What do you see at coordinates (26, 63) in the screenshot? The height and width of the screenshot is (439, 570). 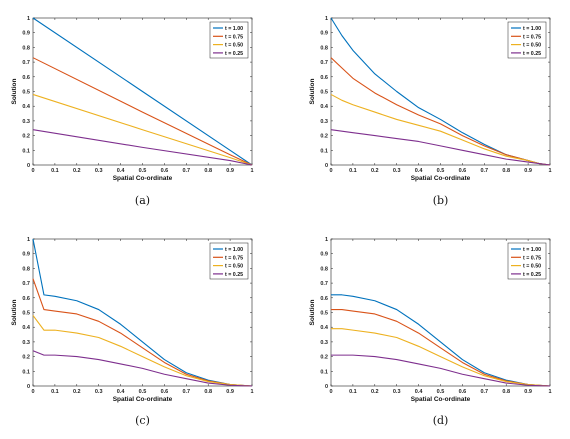 I see `y-tick-label: 0.7` at bounding box center [26, 63].